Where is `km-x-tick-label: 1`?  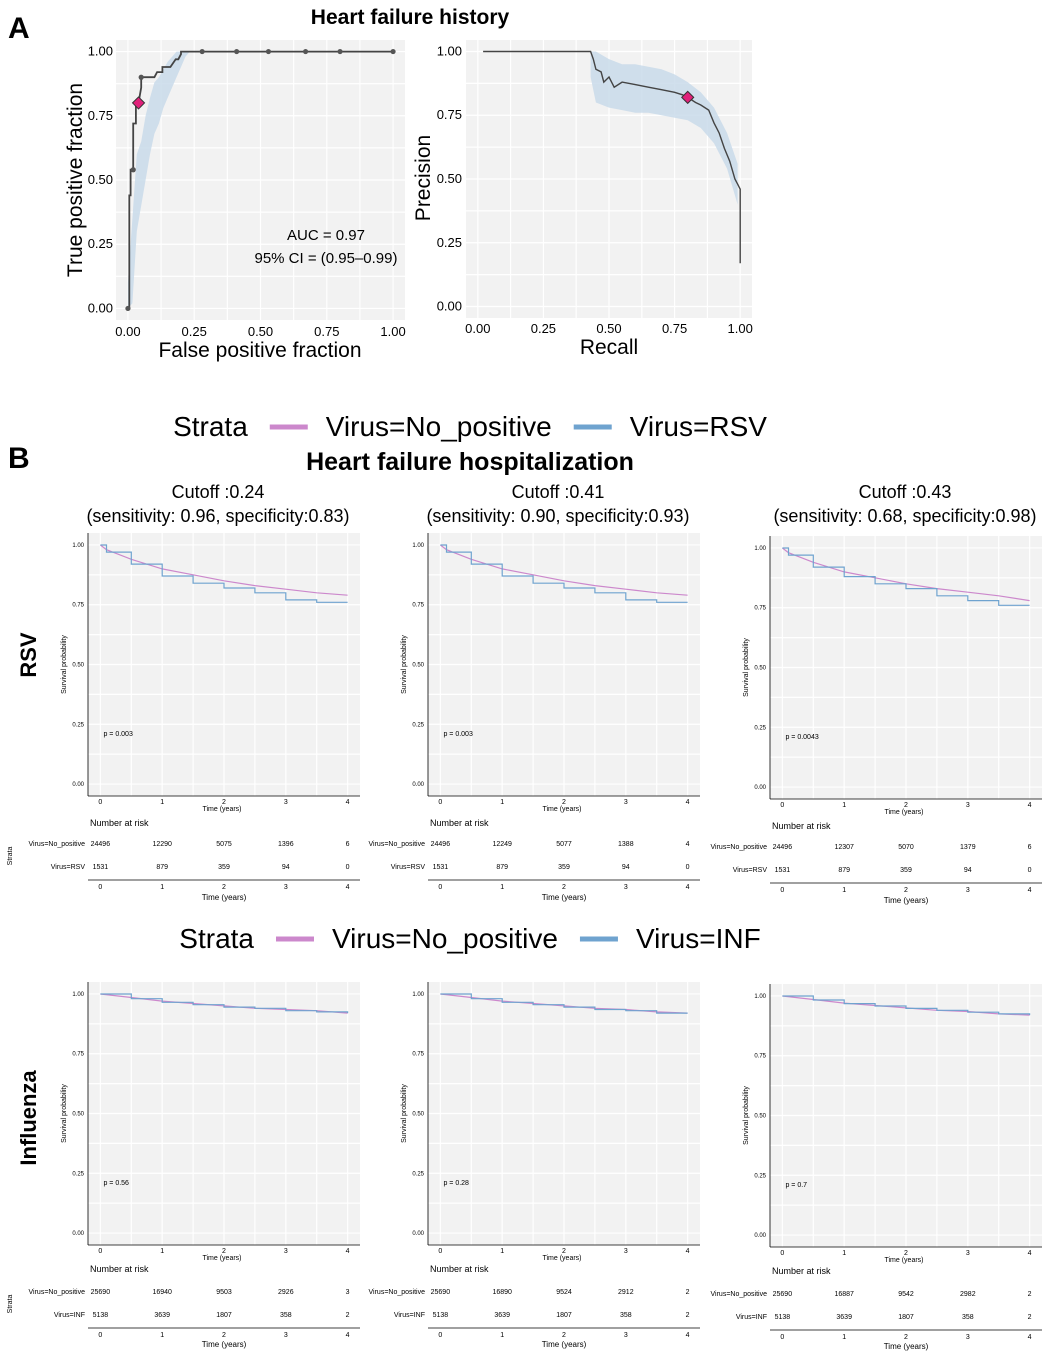 km-x-tick-label: 1 is located at coordinates (844, 805).